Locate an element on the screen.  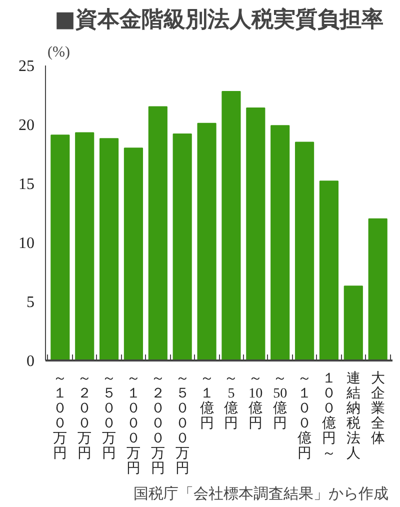
x-tick-label: ～２００万円 is located at coordinates (85, 417).